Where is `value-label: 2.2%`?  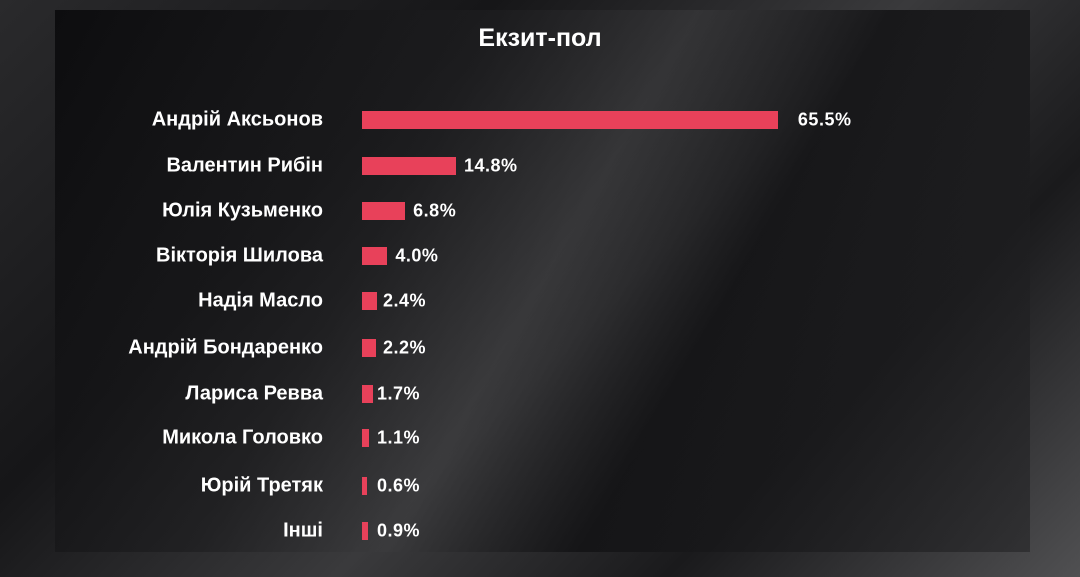
value-label: 2.2% is located at coordinates (405, 347).